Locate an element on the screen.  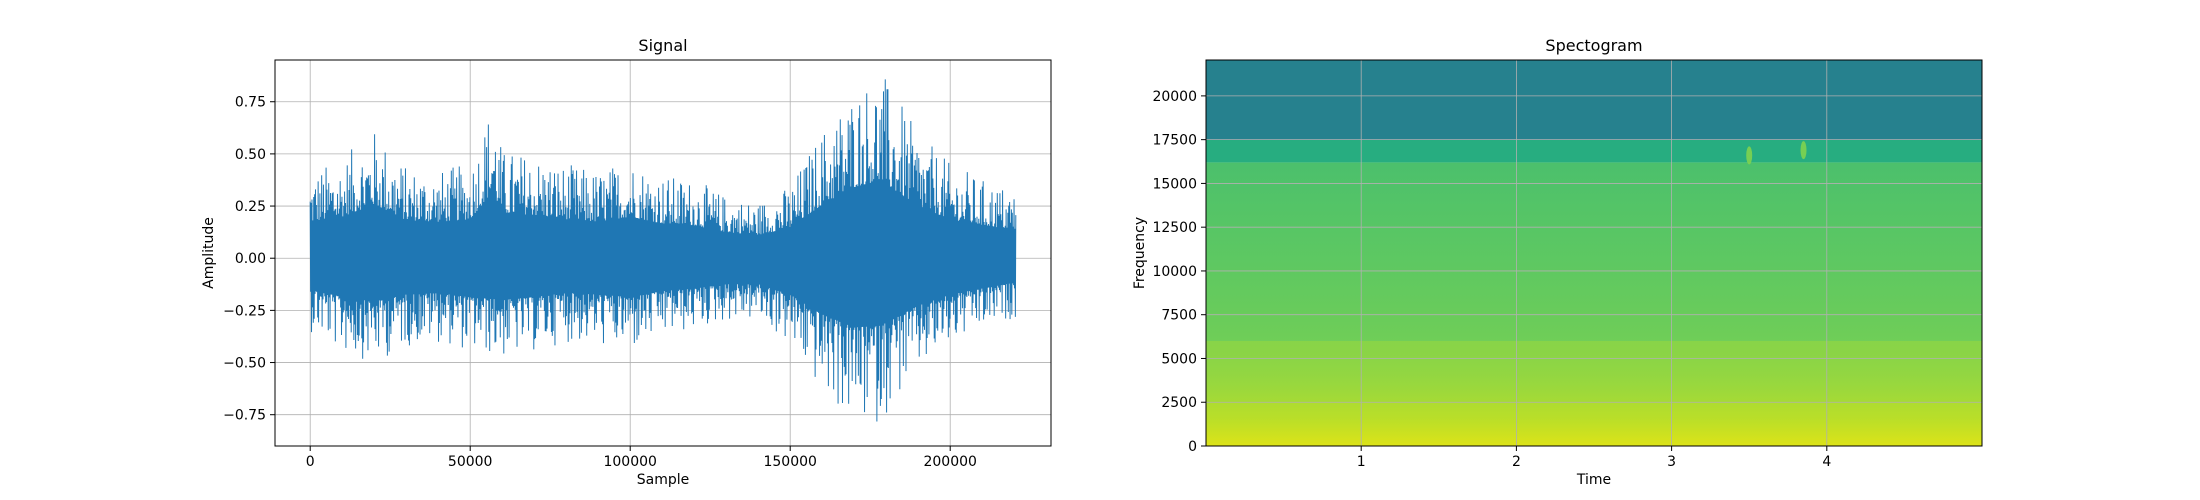
y-tick-label: 15000 is located at coordinates (1174, 184).